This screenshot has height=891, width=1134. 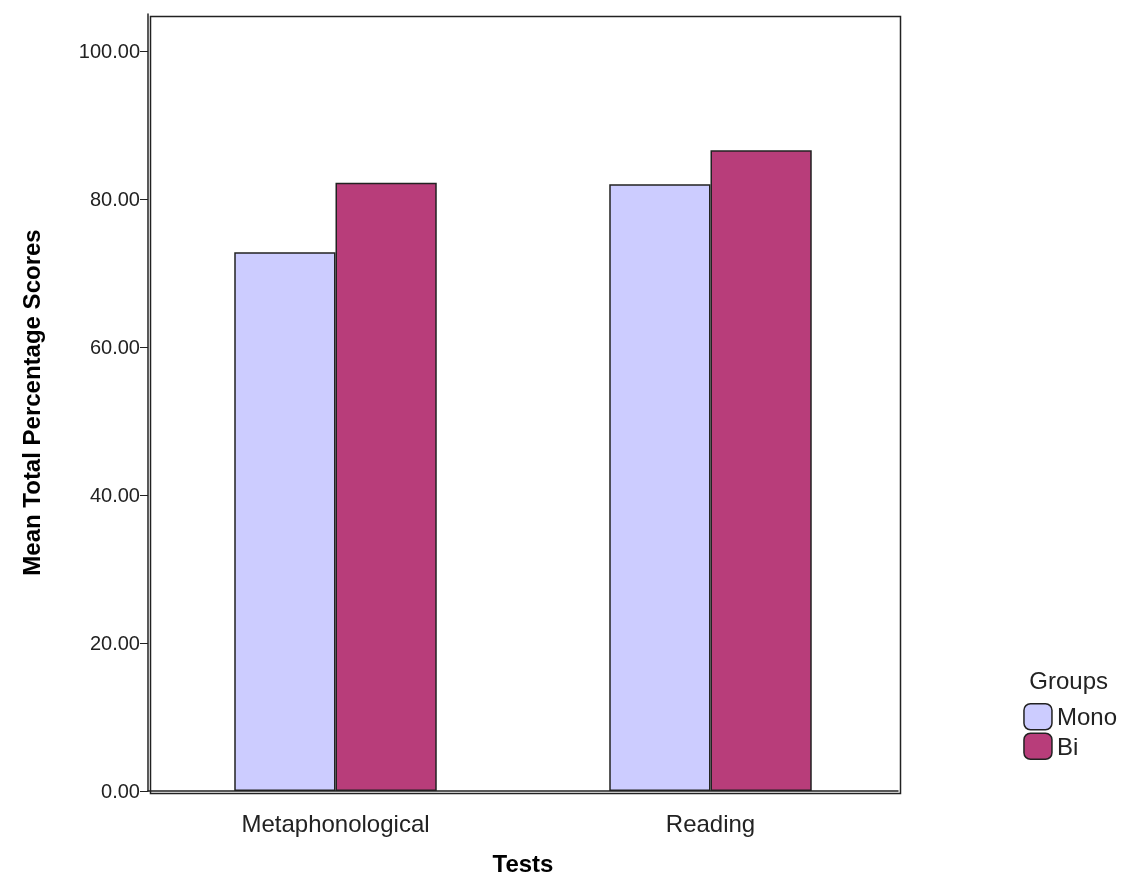 What do you see at coordinates (114, 347) in the screenshot?
I see `y-tick-label: 60.00` at bounding box center [114, 347].